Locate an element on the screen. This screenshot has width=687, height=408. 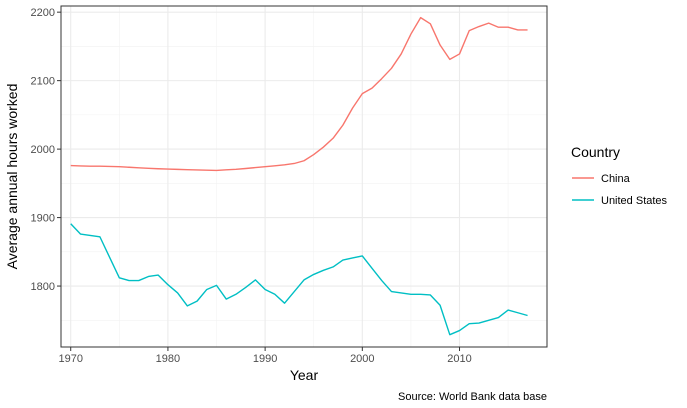
x-tick-label: 2010 is located at coordinates (459, 359).